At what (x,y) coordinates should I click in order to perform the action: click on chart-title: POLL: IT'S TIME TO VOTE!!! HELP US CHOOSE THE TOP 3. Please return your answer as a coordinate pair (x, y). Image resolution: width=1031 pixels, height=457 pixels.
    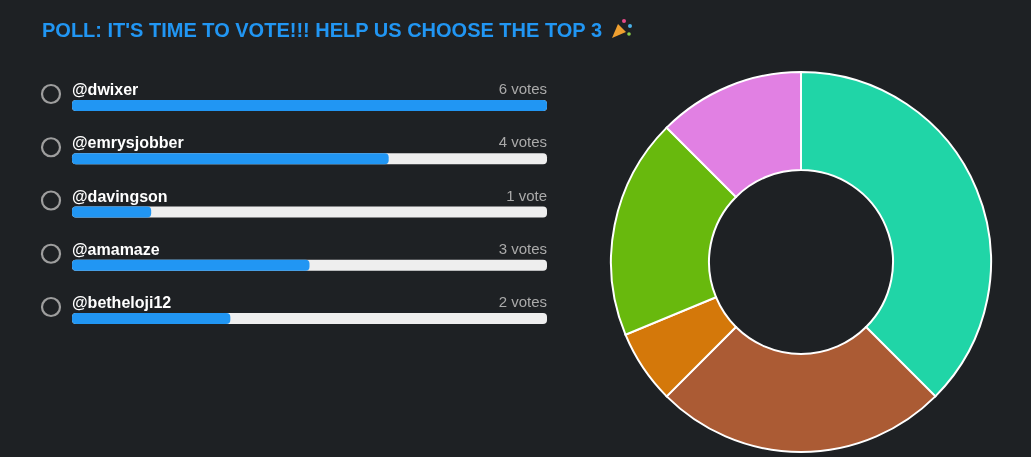
    Looking at the image, I should click on (322, 30).